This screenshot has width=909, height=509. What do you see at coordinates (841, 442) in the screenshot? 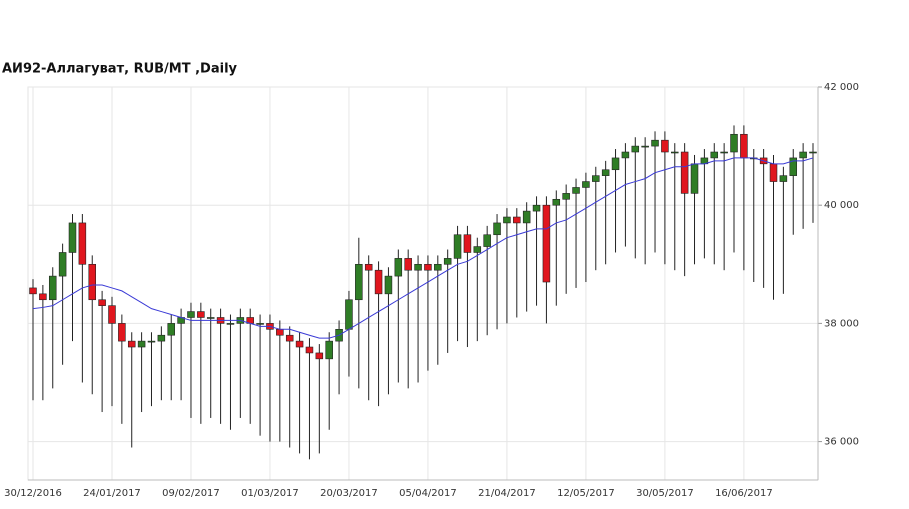
I see `y-tick-label: 36 000` at bounding box center [841, 442].